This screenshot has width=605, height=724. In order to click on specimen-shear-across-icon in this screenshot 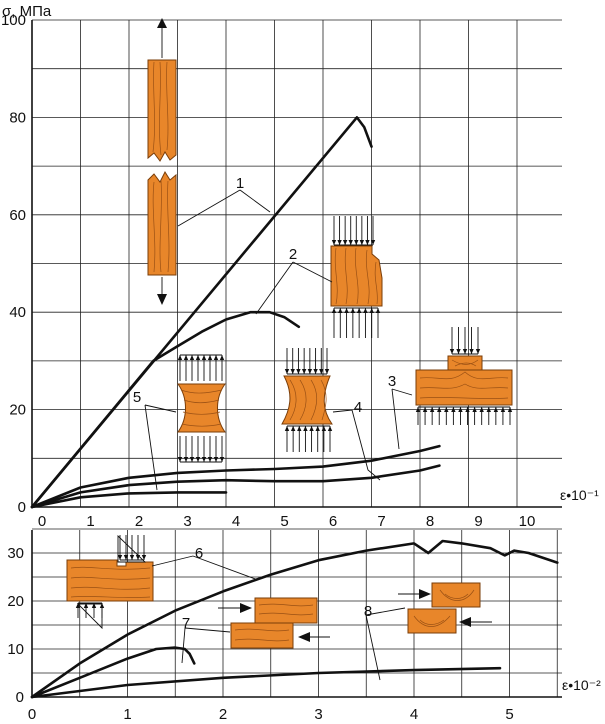, I will do `click(445, 608)`.